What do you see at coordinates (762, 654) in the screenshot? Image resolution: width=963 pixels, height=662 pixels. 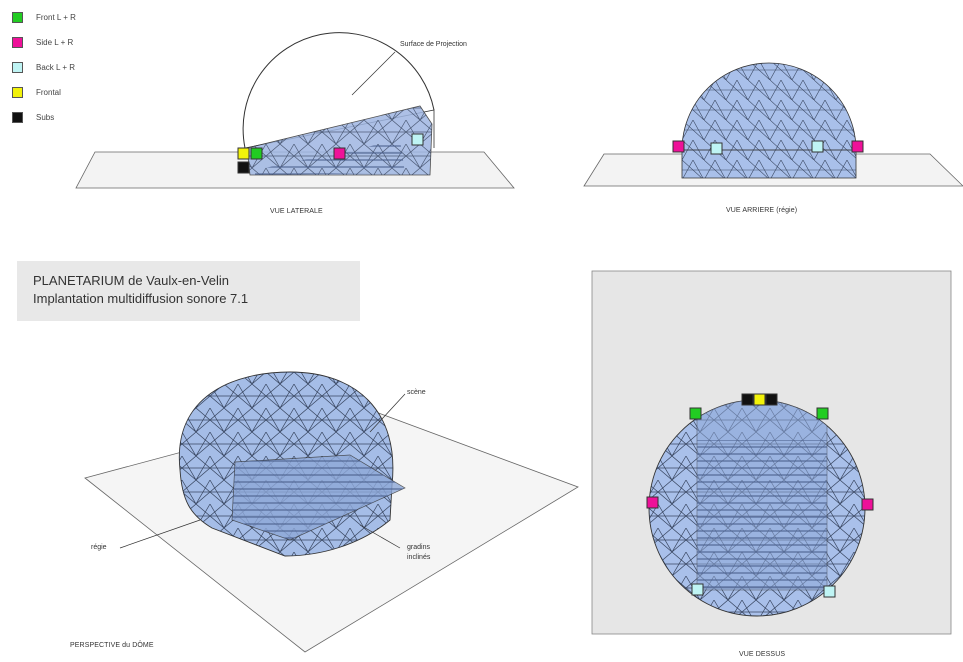 I see `top-caption: VUE DESSUS` at bounding box center [762, 654].